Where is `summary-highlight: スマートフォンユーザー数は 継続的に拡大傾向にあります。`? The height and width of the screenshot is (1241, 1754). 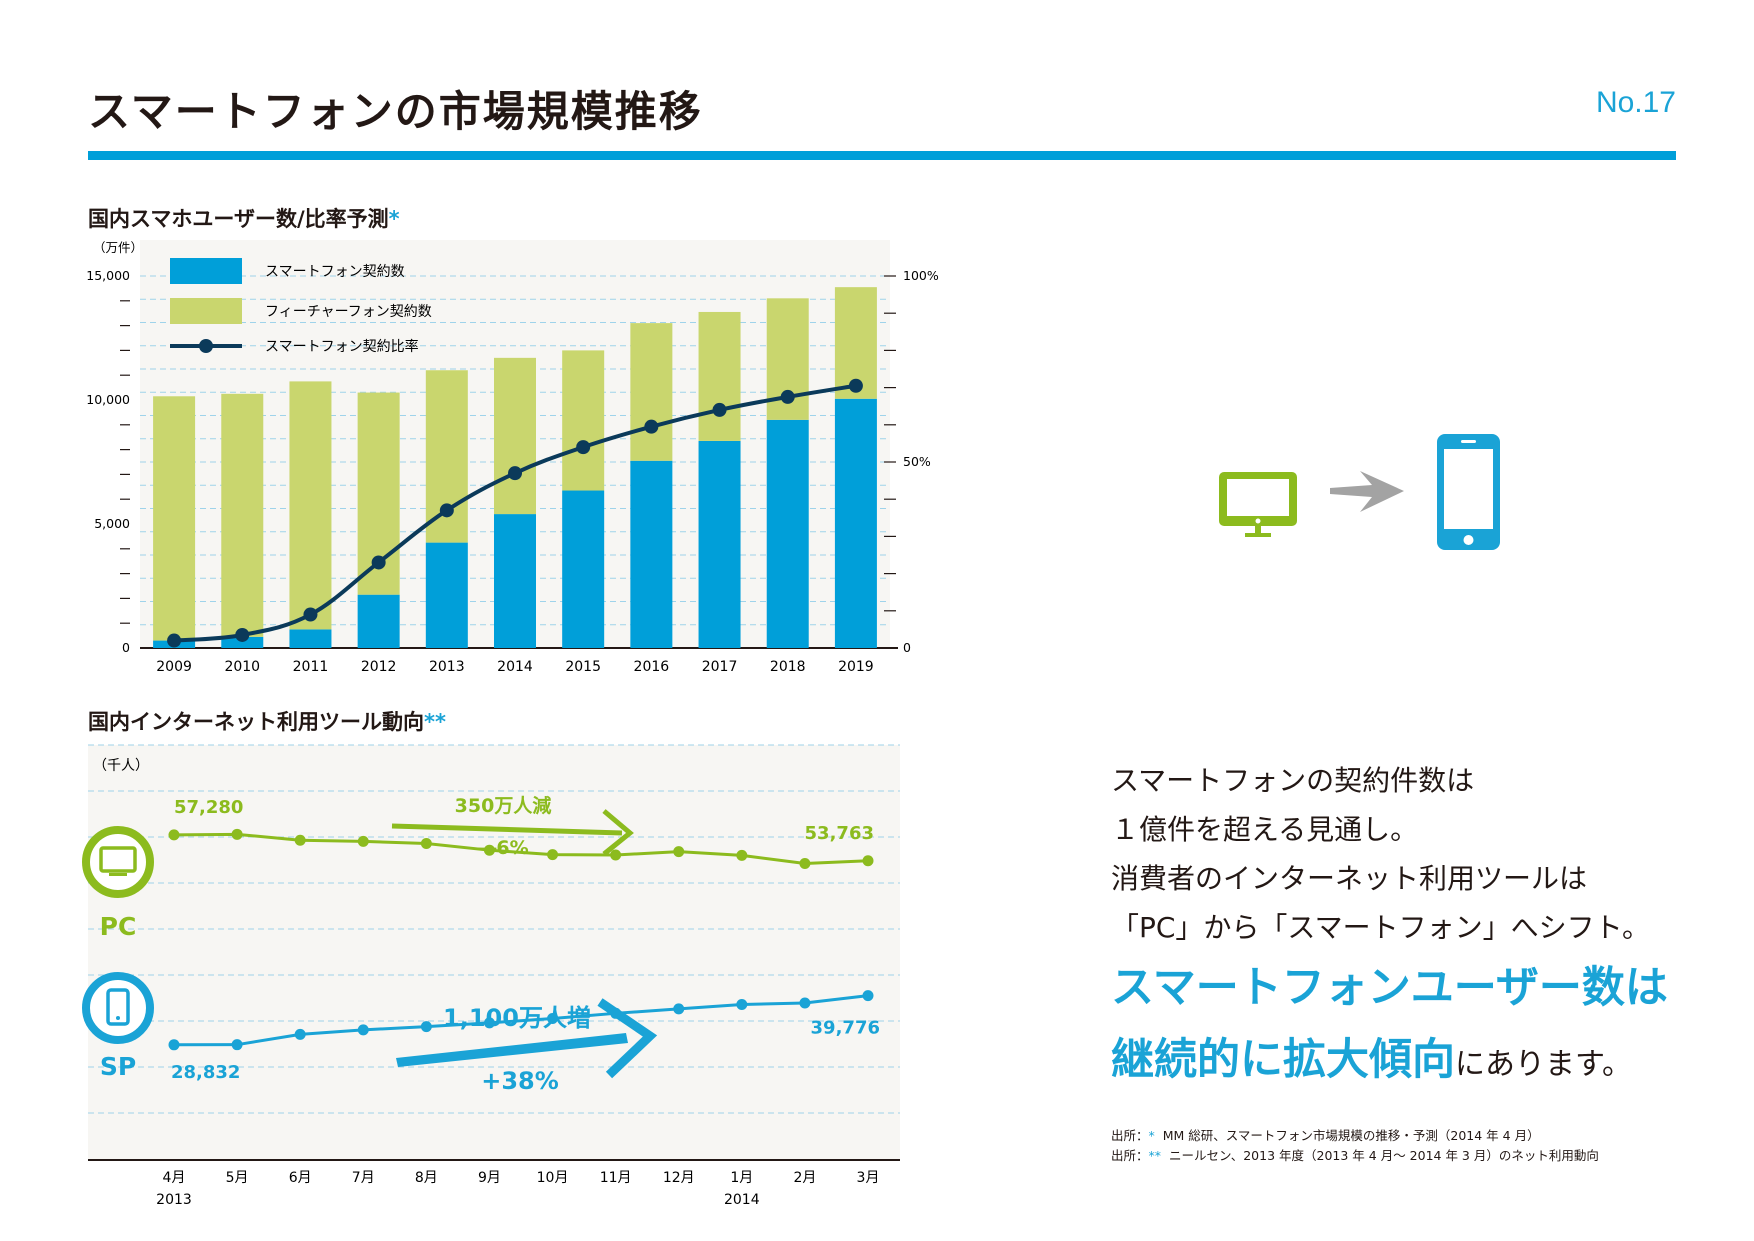
summary-highlight: スマートフォンユーザー数は 継続的に拡大傾向にあります。 is located at coordinates (1431, 1026).